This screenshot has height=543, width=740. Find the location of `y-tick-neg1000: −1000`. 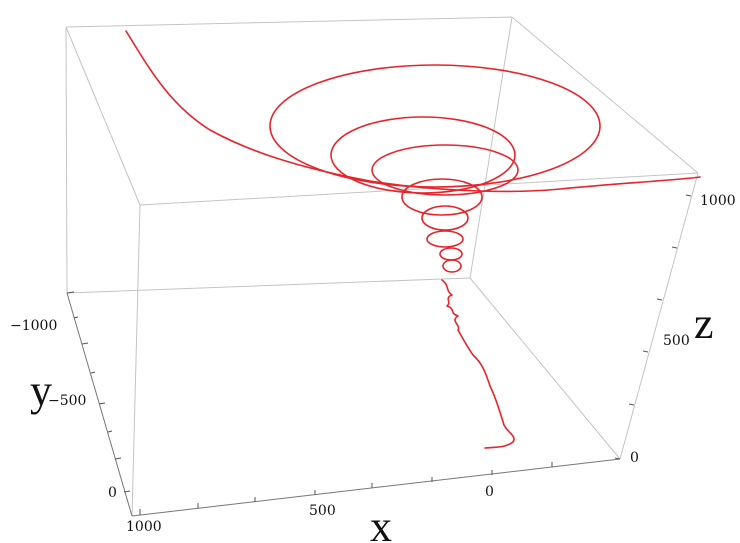

y-tick-neg1000: −1000 is located at coordinates (33, 326).